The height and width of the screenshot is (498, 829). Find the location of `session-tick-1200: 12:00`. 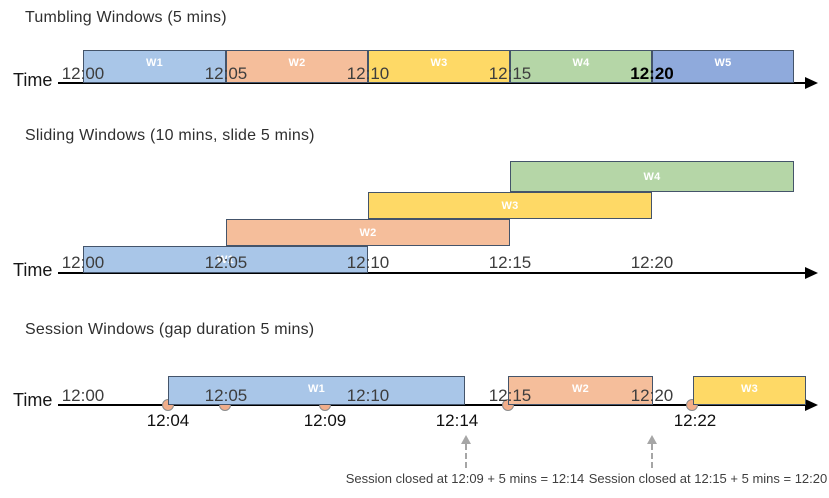

session-tick-1200: 12:00 is located at coordinates (83, 395).